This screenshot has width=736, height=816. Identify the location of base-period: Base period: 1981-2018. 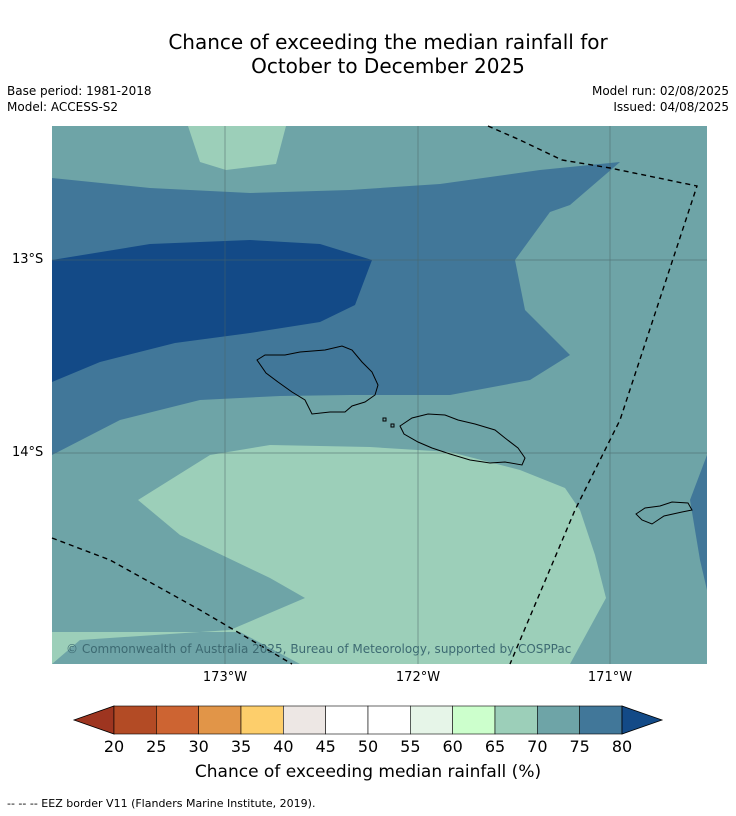
(79, 91).